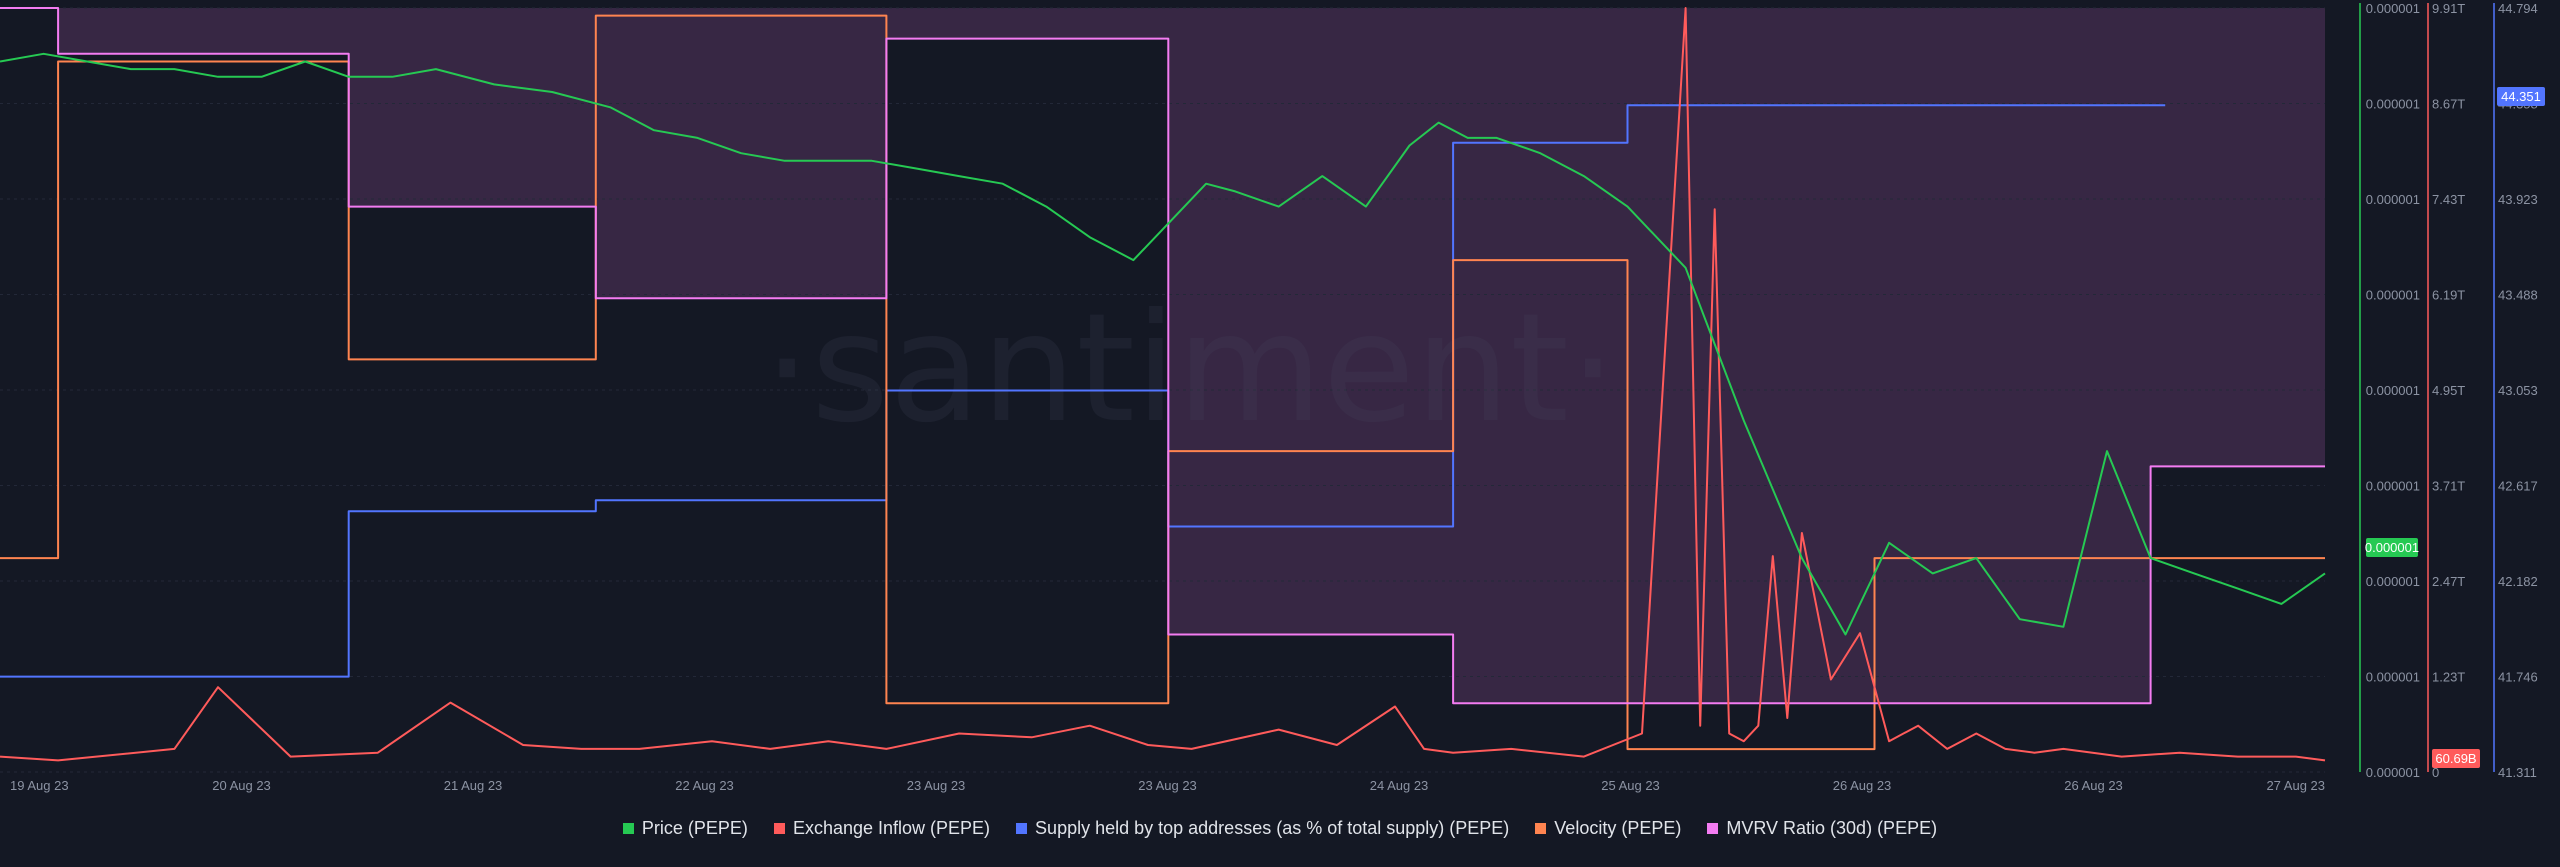  Describe the element at coordinates (1399, 785) in the screenshot. I see `x-tick-label: 24 Aug 23` at that location.